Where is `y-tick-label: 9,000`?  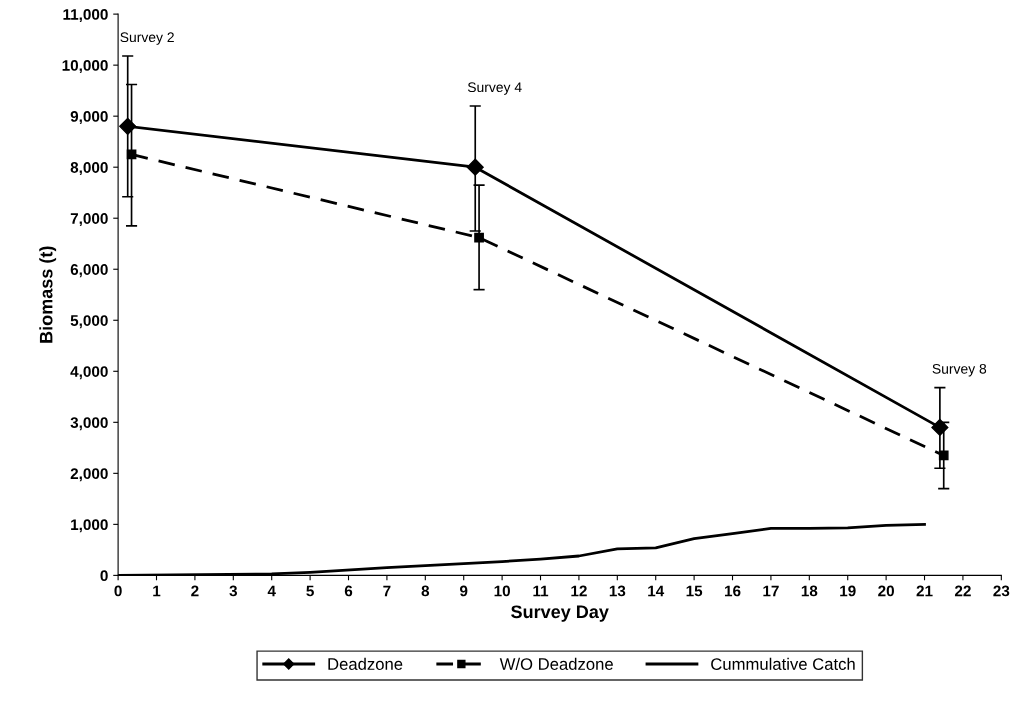
y-tick-label: 9,000 is located at coordinates (89, 118).